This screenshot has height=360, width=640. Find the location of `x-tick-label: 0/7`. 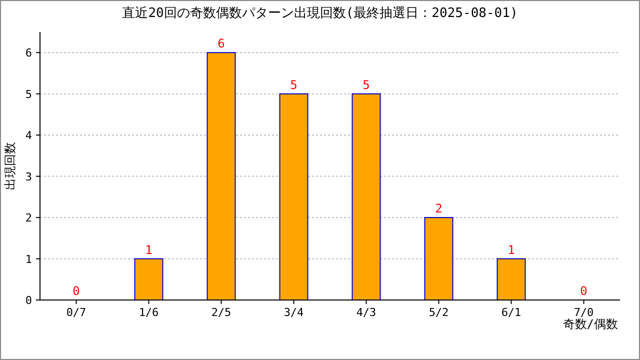

x-tick-label: 0/7 is located at coordinates (76, 312).